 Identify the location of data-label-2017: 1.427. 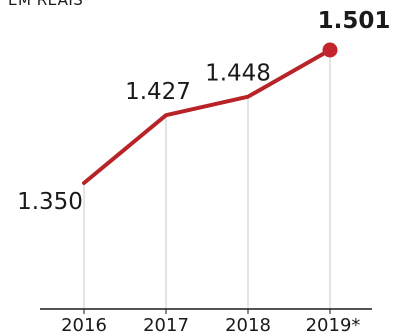
(158, 92).